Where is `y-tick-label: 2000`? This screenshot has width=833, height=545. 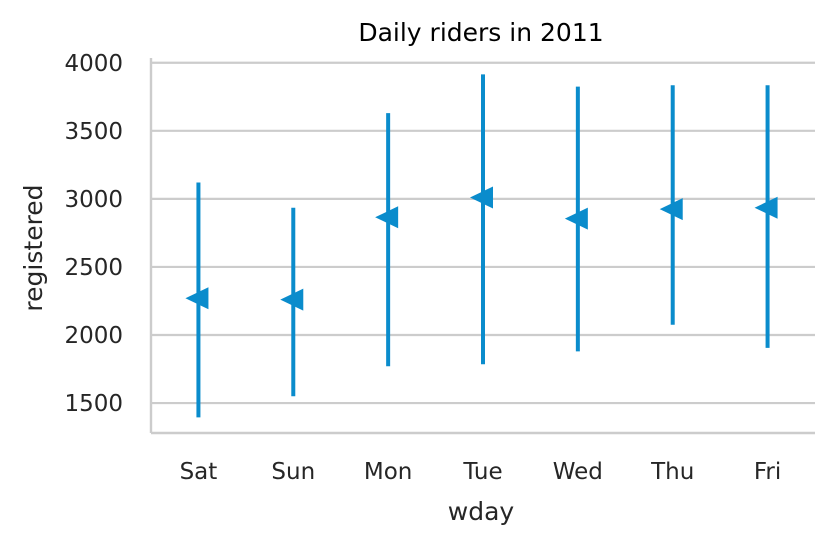
y-tick-label: 2000 is located at coordinates (93, 336).